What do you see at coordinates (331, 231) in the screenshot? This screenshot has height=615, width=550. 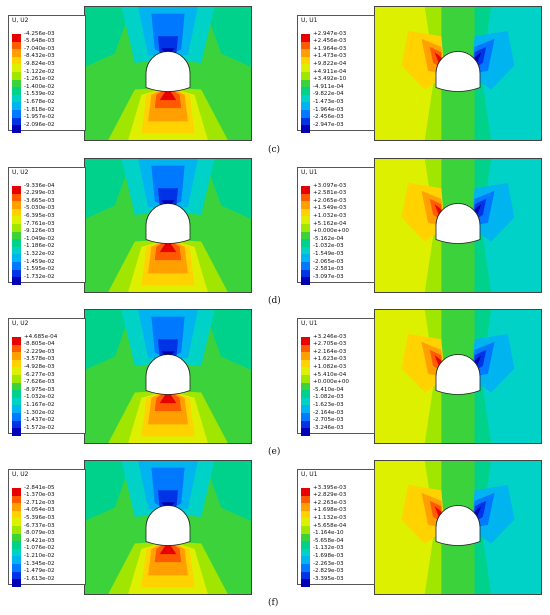 I see `legend-tick: +0.000e+00` at bounding box center [331, 231].